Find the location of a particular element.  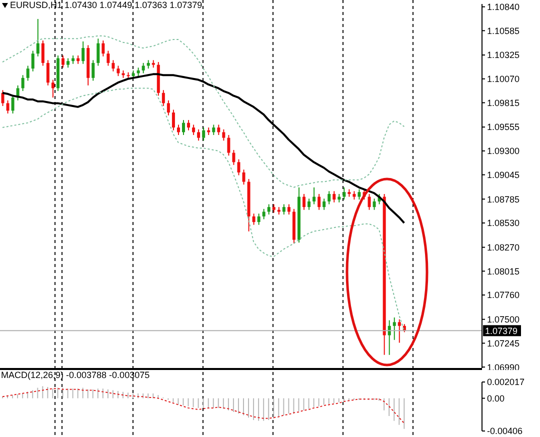

y-tick-label: 1.07245 is located at coordinates (503, 343).